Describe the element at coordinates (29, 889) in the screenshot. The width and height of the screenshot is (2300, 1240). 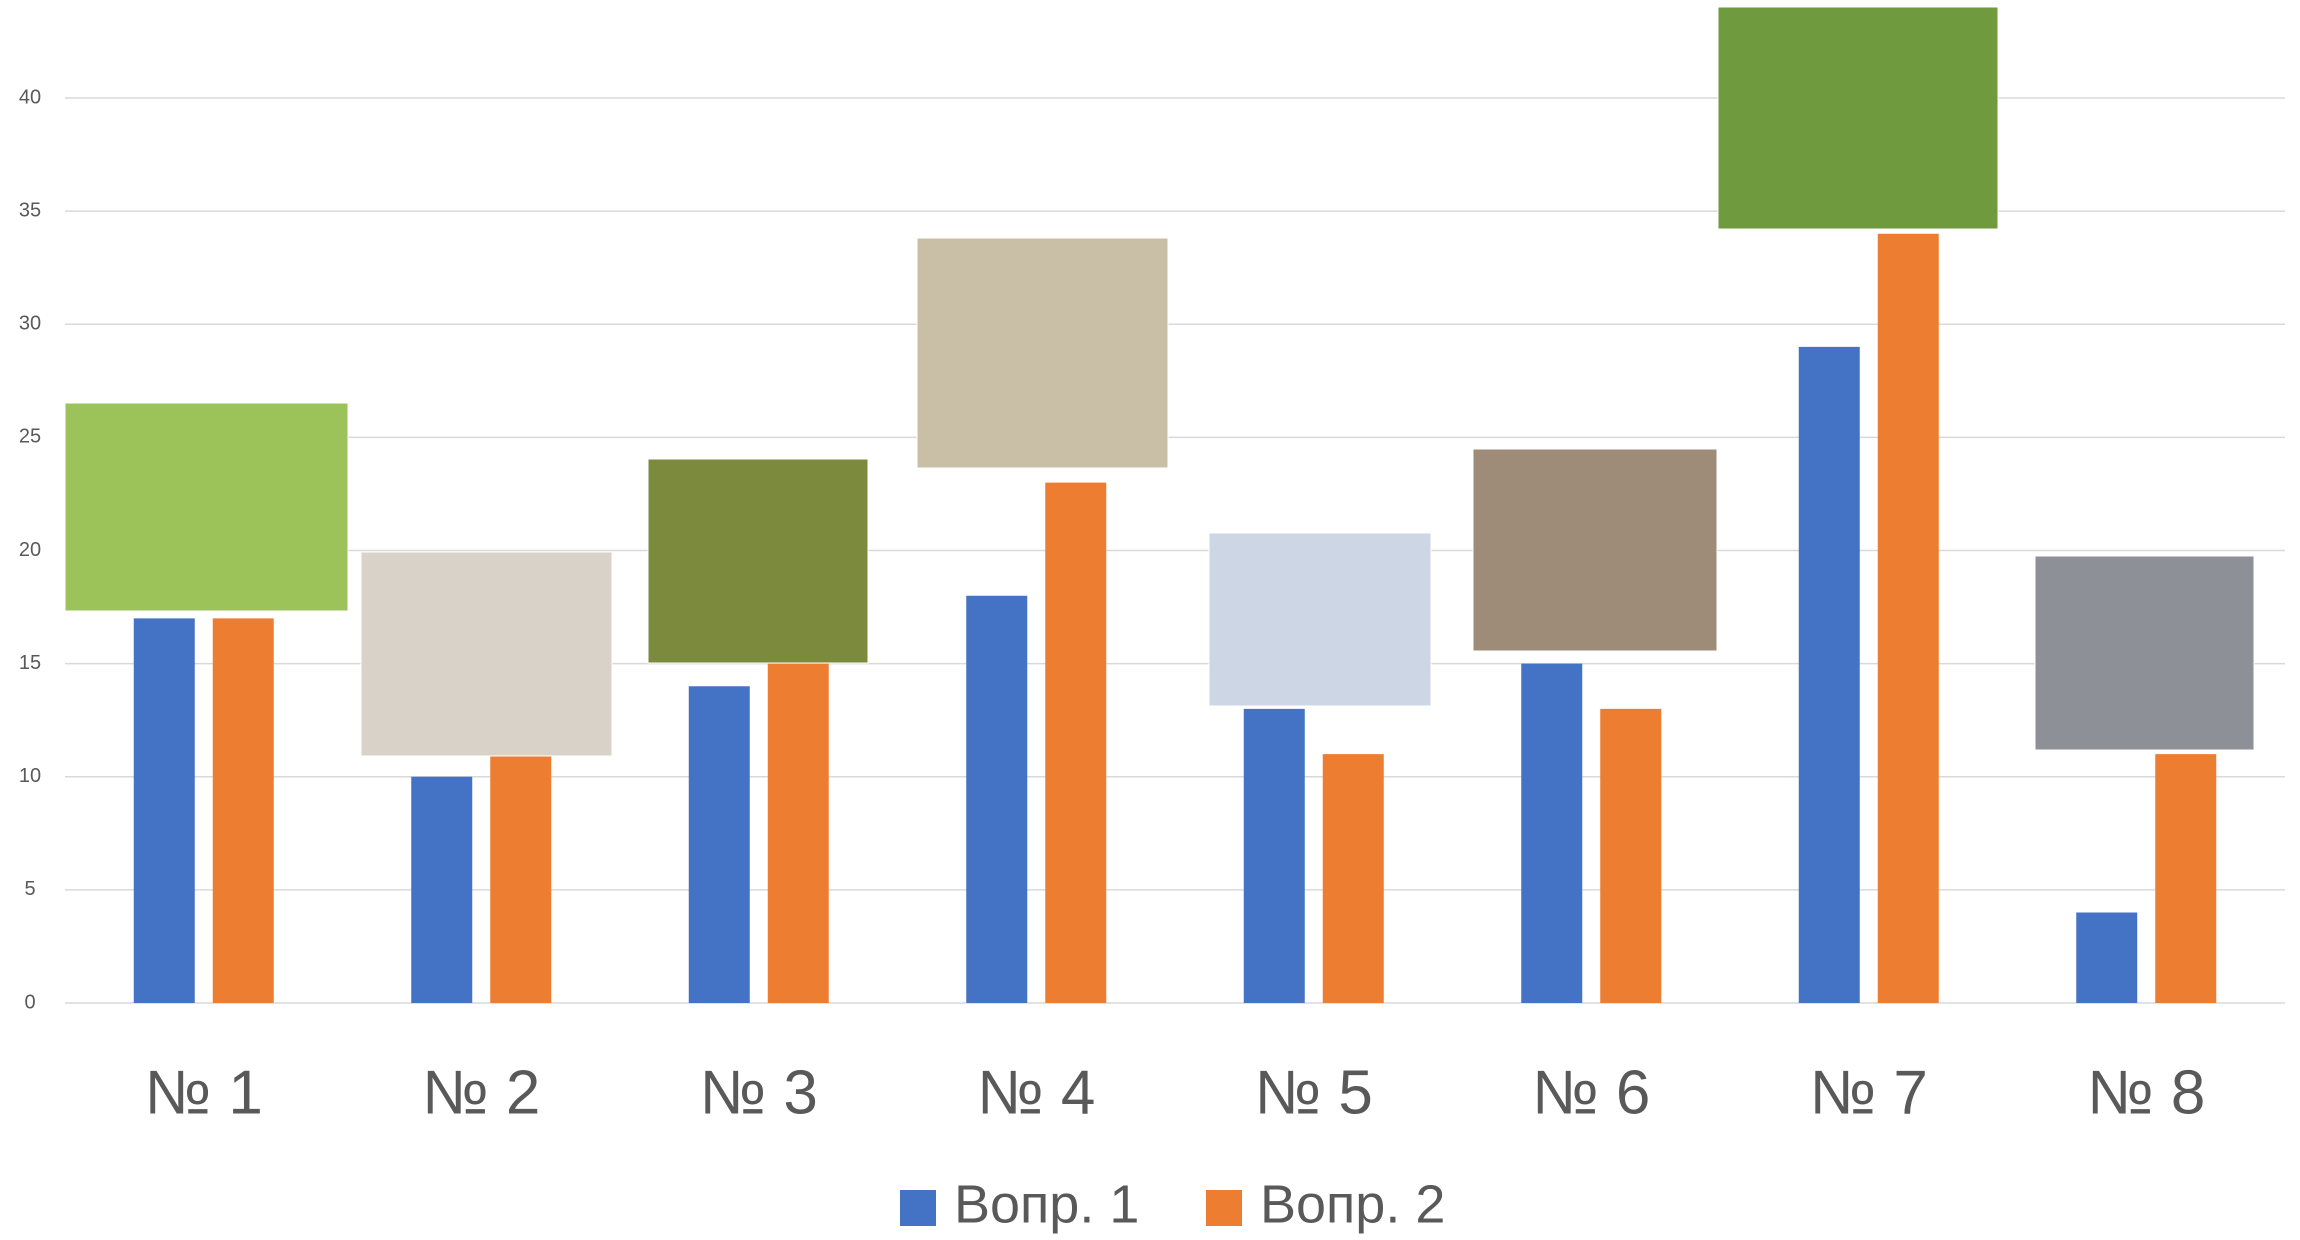
I see `y-tick-label: 5` at that location.